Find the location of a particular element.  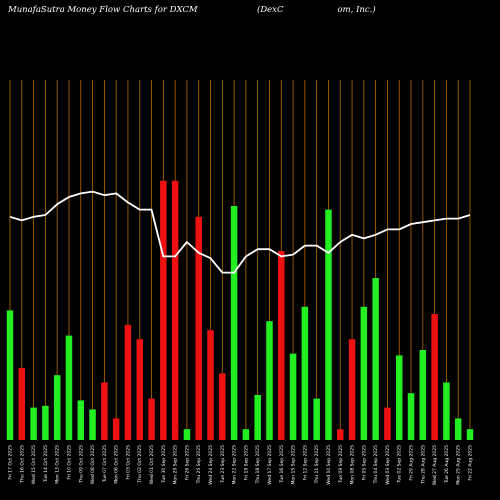

x-tick-label: Tue 02 Sep 2025 is located at coordinates (400, 464).